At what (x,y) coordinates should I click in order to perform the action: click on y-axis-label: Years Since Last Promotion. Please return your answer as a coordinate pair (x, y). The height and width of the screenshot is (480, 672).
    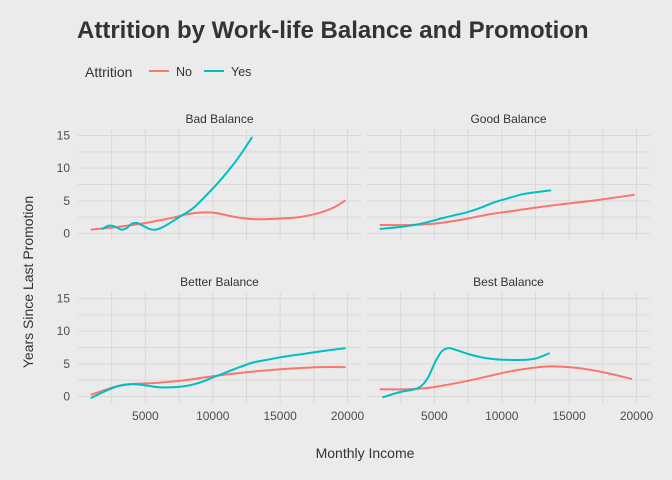
    Looking at the image, I should click on (28, 282).